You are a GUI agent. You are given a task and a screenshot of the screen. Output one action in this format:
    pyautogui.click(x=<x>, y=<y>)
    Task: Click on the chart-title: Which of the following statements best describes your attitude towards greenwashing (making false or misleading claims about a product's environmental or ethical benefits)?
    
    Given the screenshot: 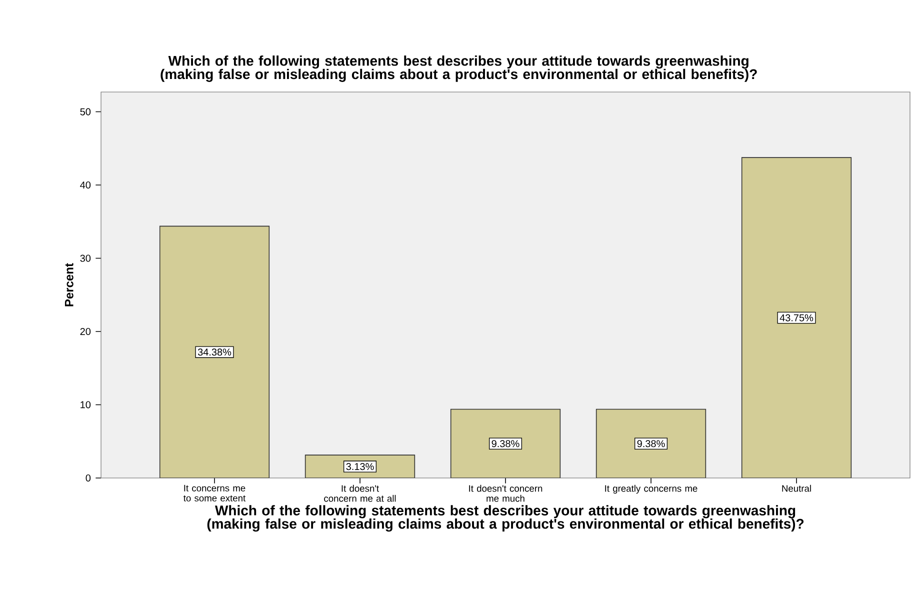 What is the action you would take?
    pyautogui.click(x=458, y=69)
    